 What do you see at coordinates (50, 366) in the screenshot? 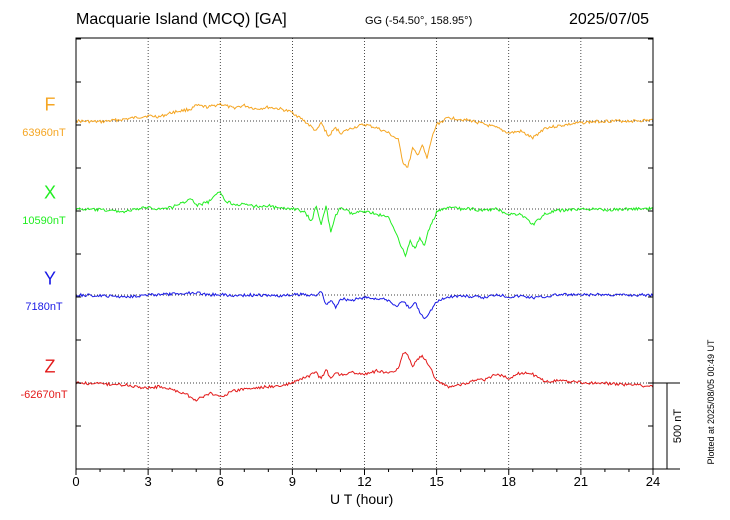
I see `series-letter-z: Z` at bounding box center [50, 366].